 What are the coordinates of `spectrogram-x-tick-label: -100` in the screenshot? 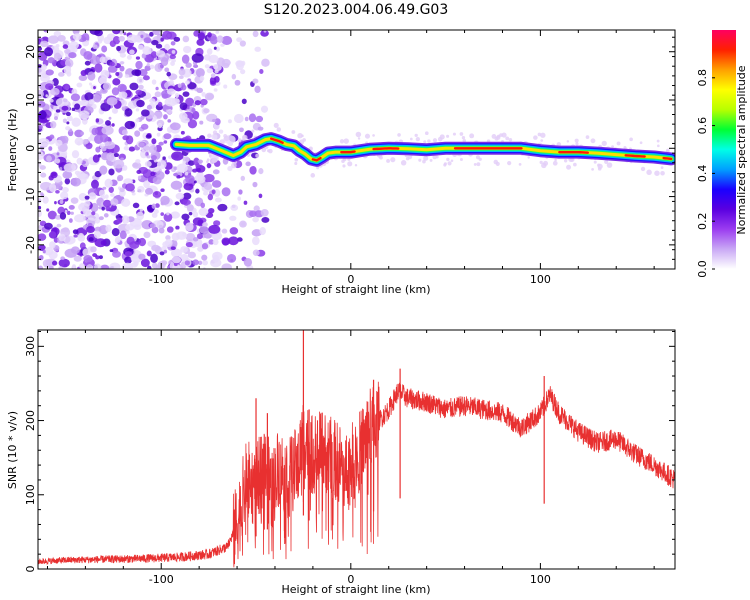 It's located at (161, 279).